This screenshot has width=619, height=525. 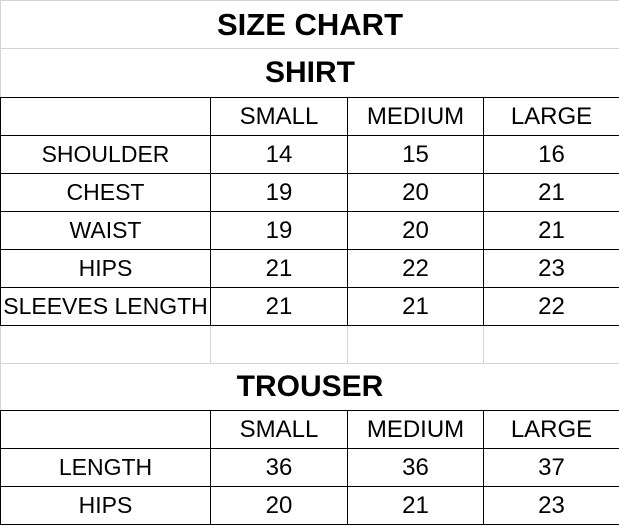 I want to click on table-row: SHOULDER 14 15 16, so click(x=309, y=154).